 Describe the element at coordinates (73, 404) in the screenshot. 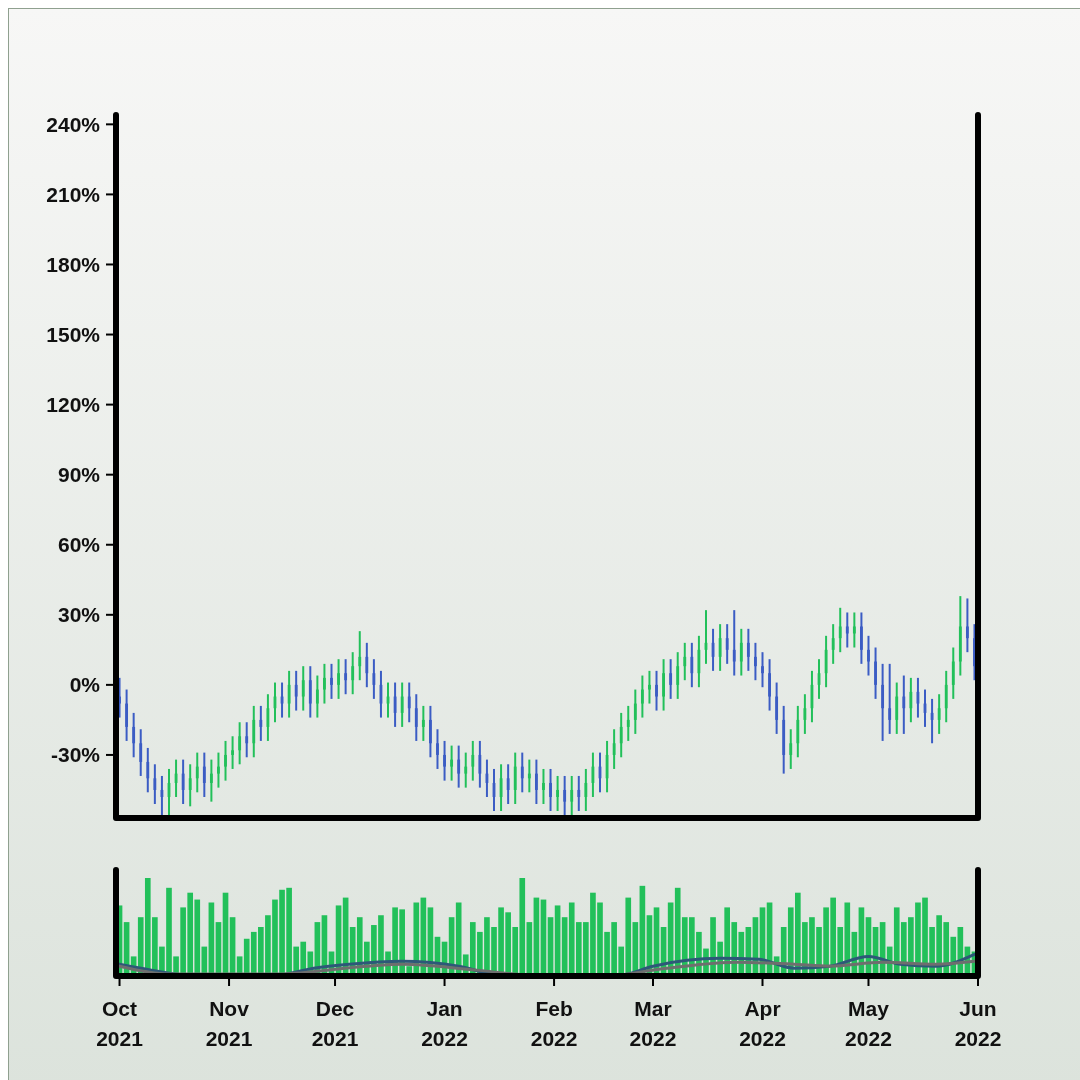

I see `y-tick-label: 120%` at that location.